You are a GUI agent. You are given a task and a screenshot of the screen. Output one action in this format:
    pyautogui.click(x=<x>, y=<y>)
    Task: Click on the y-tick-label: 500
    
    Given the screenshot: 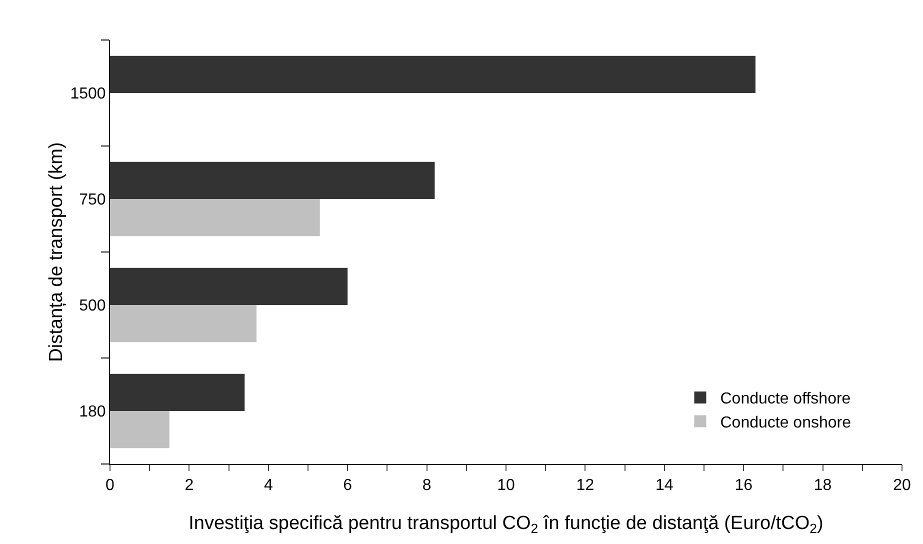 What is the action you would take?
    pyautogui.click(x=92, y=306)
    